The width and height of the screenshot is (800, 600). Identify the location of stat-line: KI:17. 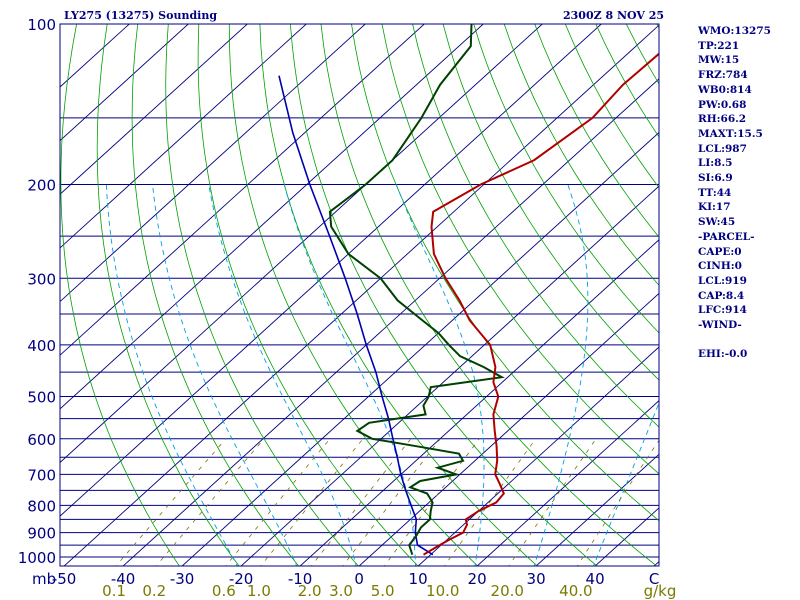
(714, 207).